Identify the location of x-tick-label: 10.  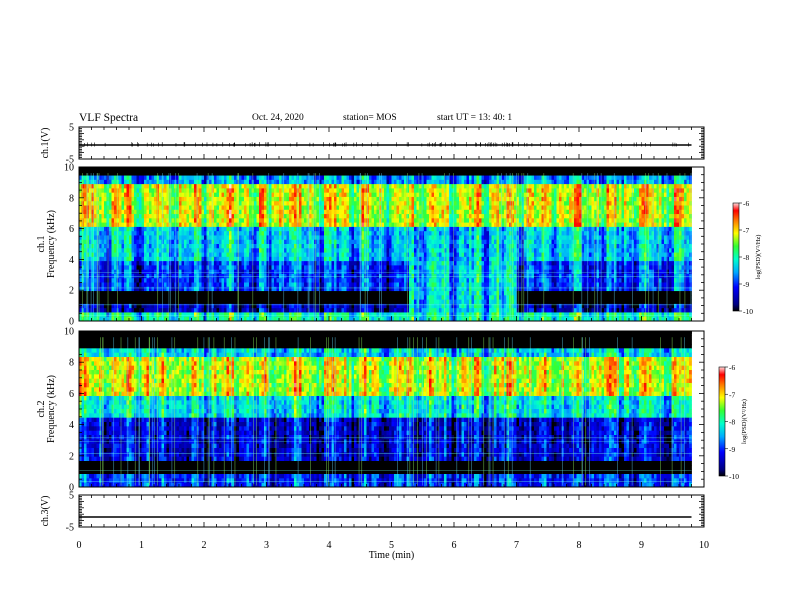
(704, 545).